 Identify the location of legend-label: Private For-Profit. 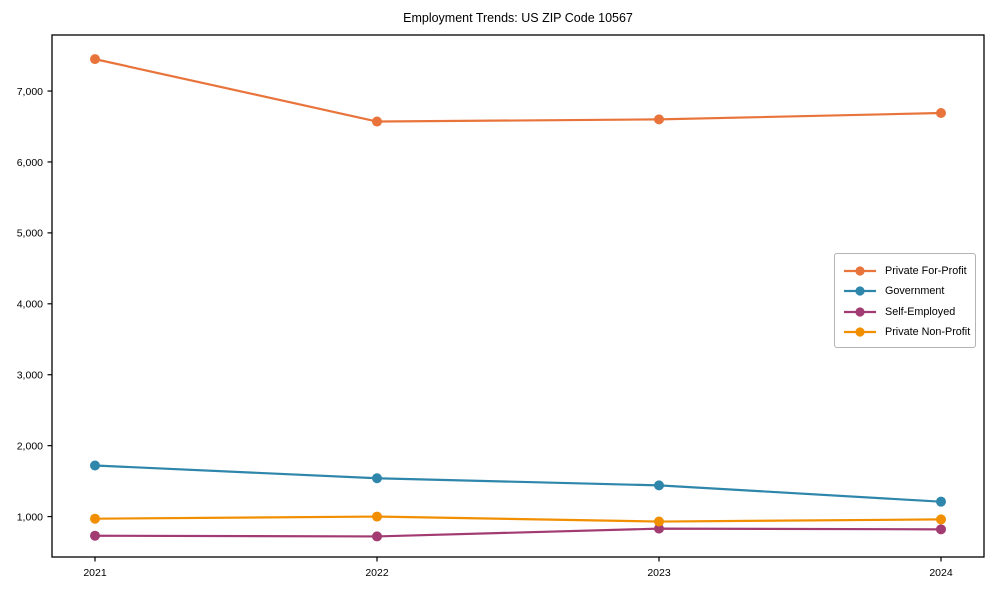
(926, 270).